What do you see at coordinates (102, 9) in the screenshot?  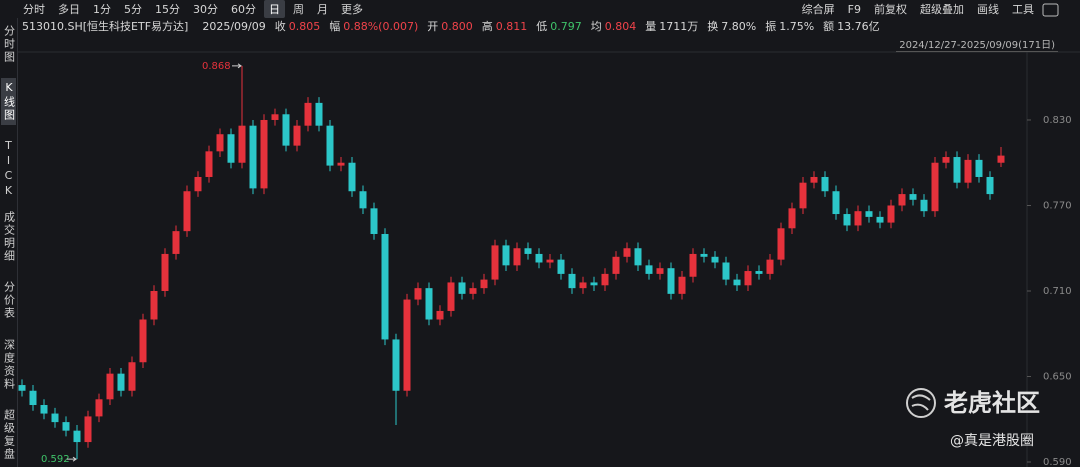 I see `period-tab: 1分` at bounding box center [102, 9].